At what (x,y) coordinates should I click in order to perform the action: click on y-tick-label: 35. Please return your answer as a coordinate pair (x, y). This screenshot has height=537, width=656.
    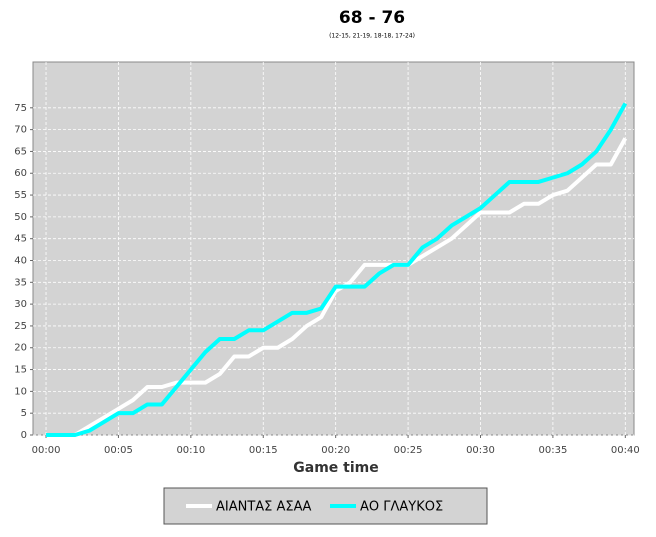
    Looking at the image, I should click on (20, 282).